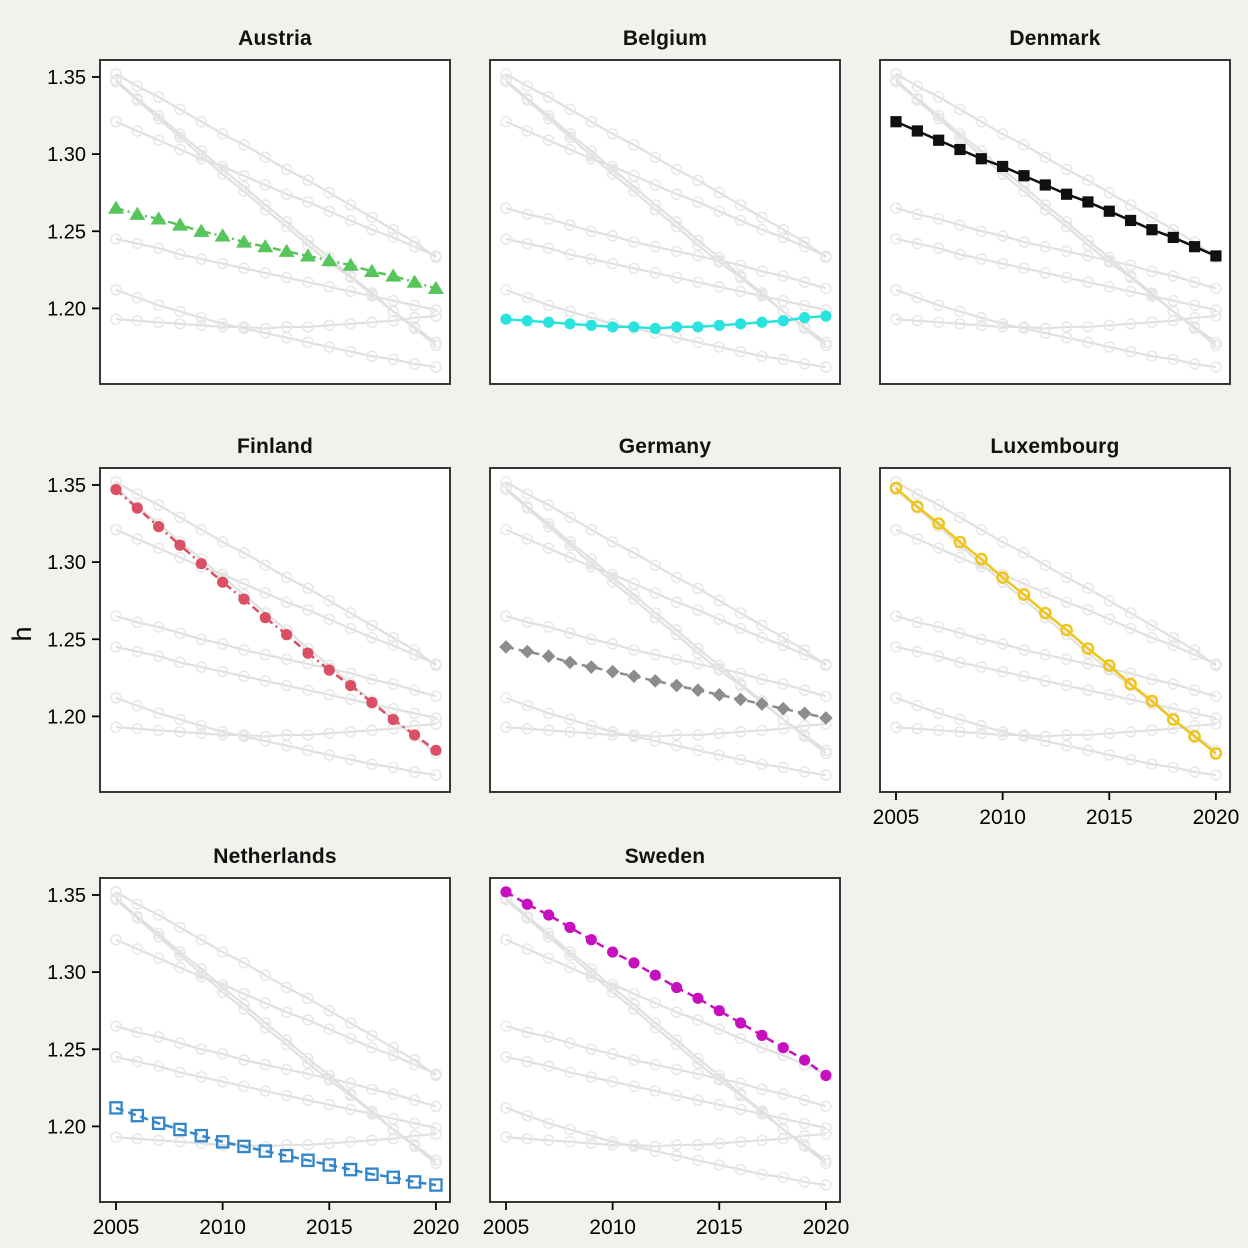 The width and height of the screenshot is (1248, 1248). I want to click on panel-plot-germany, so click(665, 630).